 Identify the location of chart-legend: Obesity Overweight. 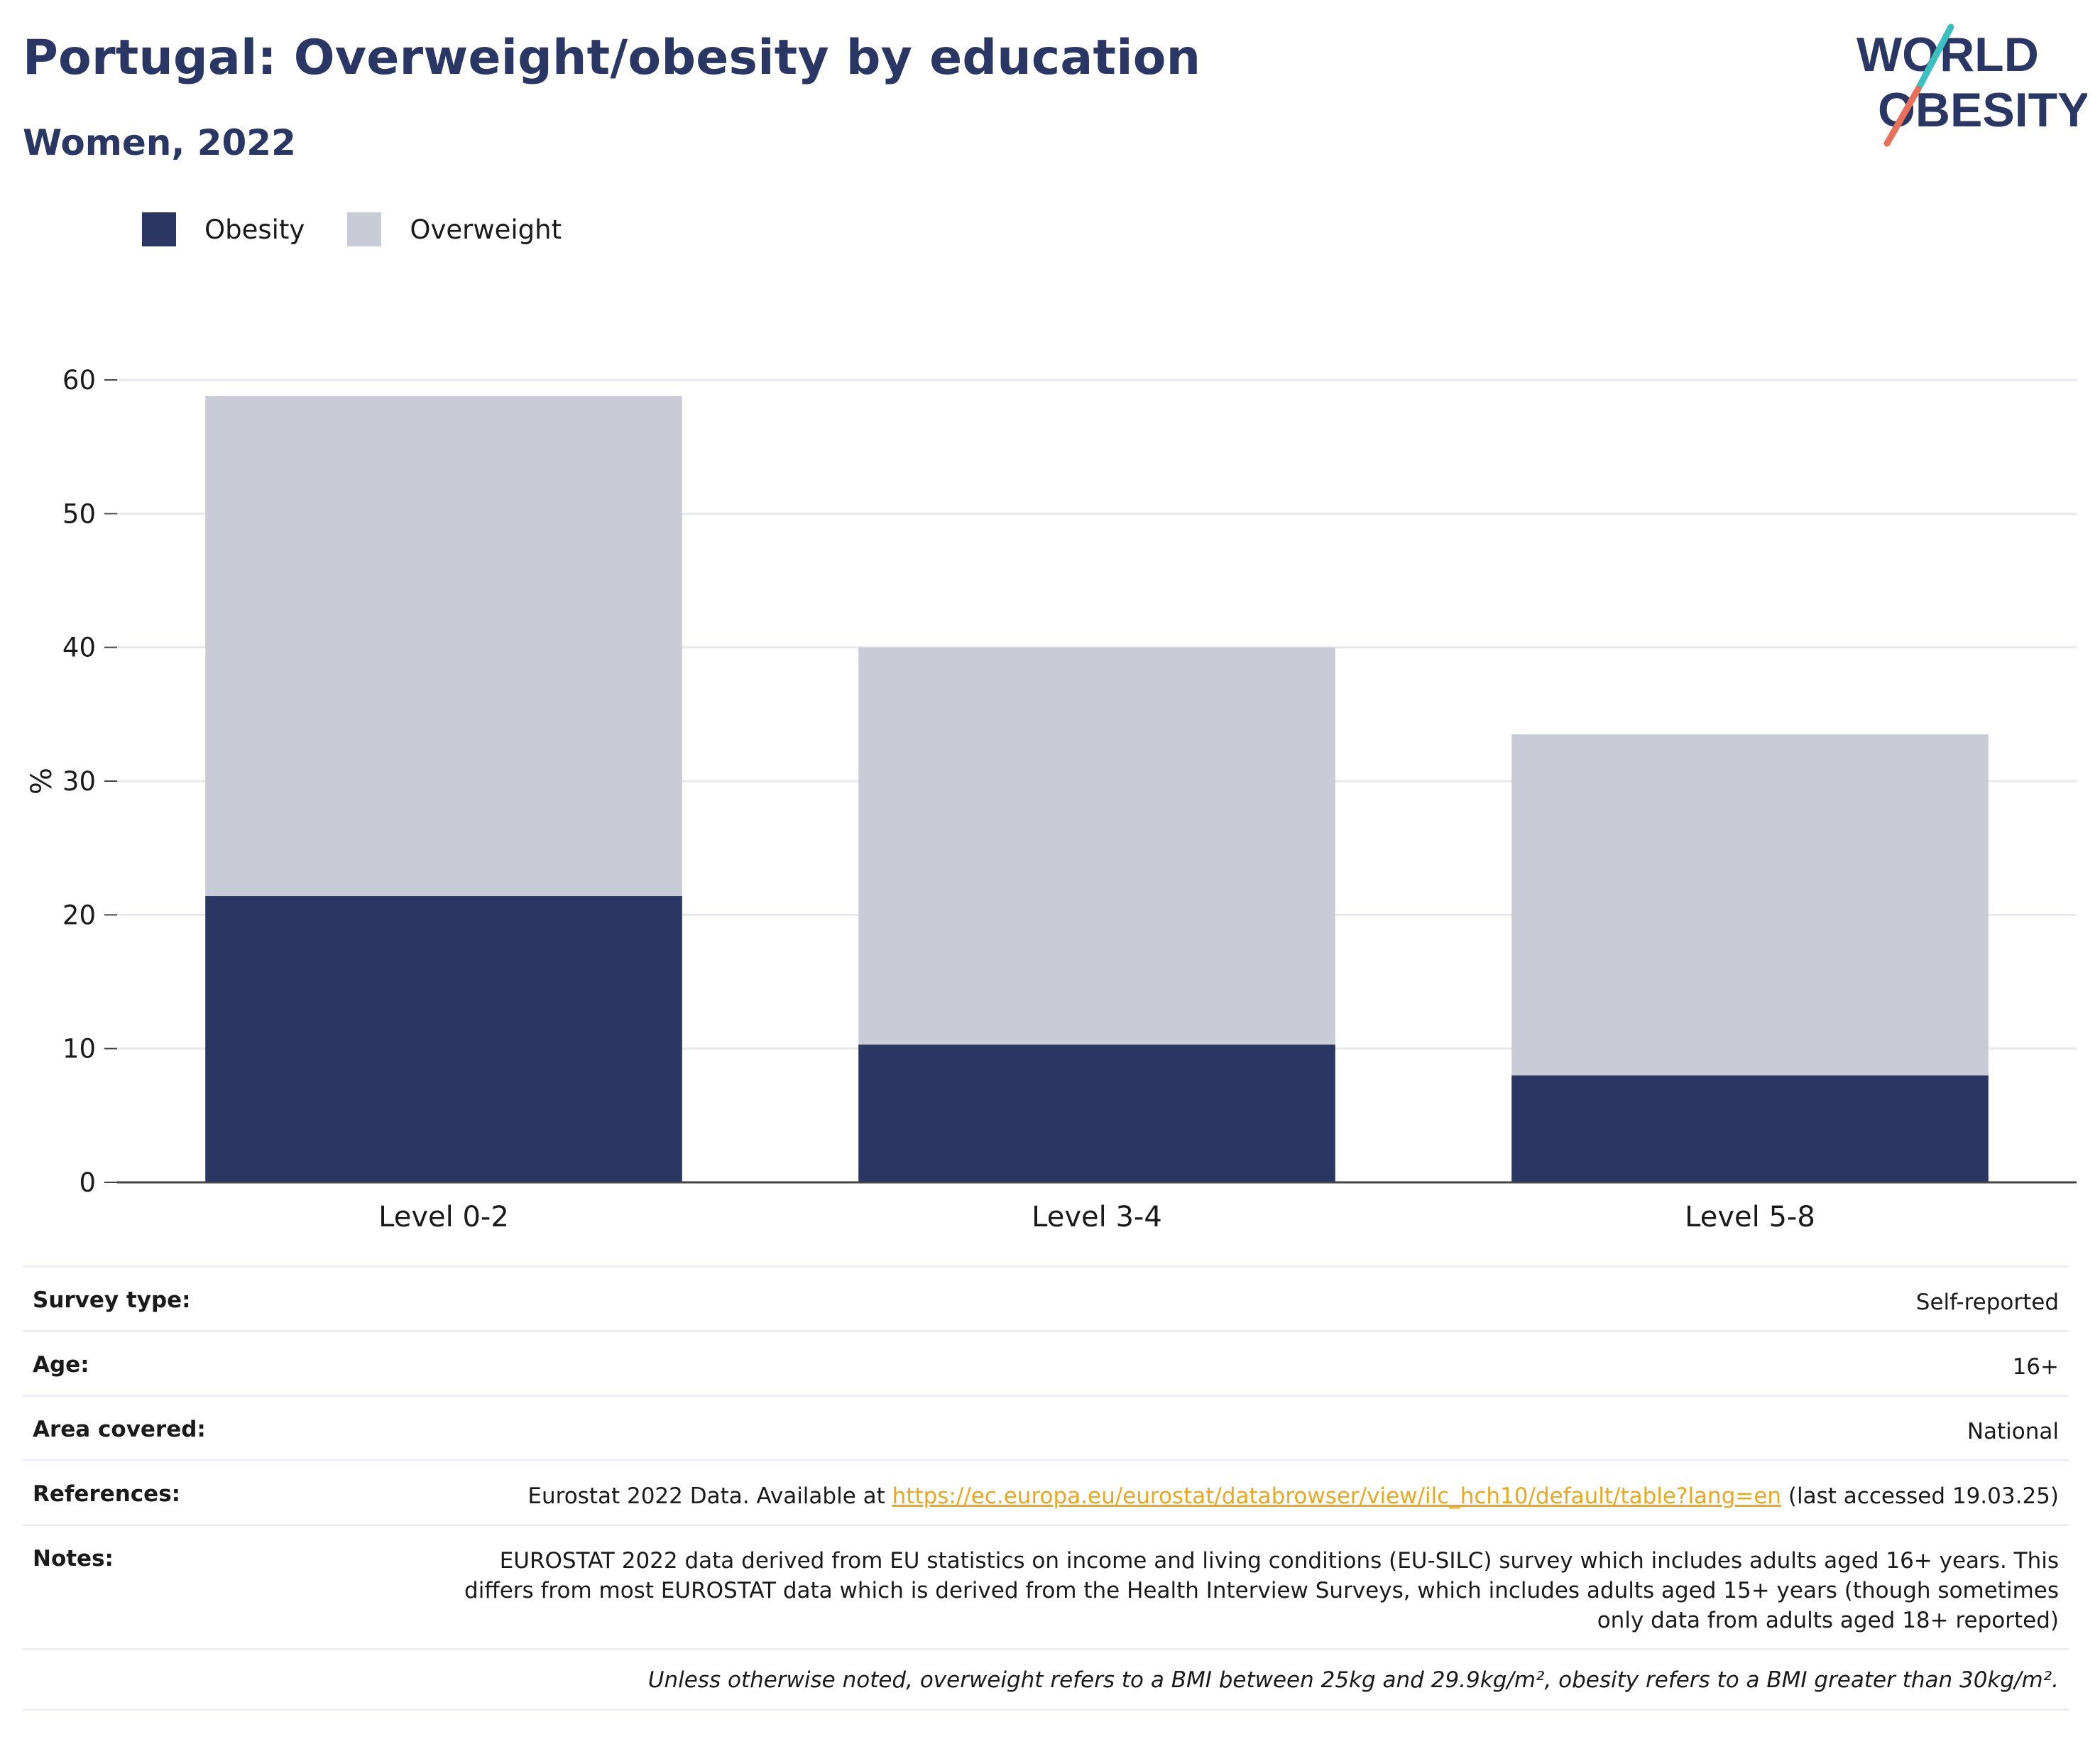
(373, 229).